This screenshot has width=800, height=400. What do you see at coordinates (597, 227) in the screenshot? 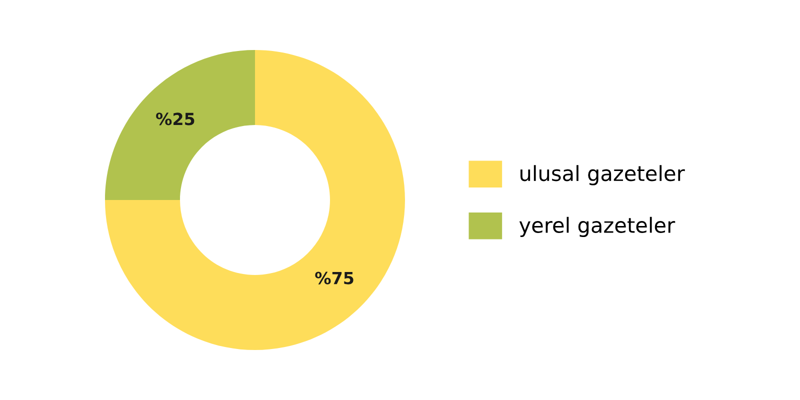
I see `legend-label: yerel gazeteler` at bounding box center [597, 227].